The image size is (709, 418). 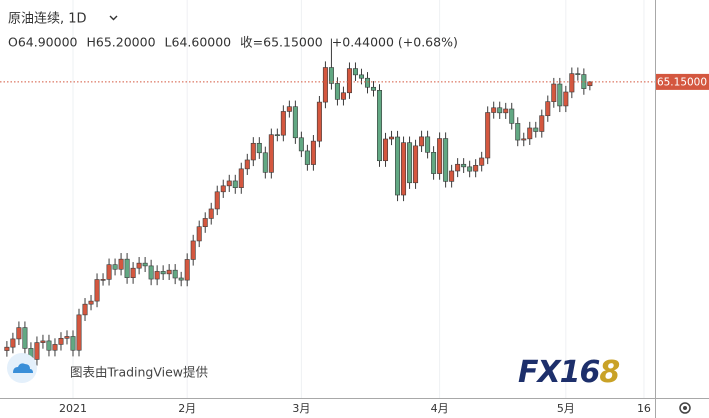 What do you see at coordinates (281, 42) in the screenshot?
I see `ohlc-value: 收=65.15000` at bounding box center [281, 42].